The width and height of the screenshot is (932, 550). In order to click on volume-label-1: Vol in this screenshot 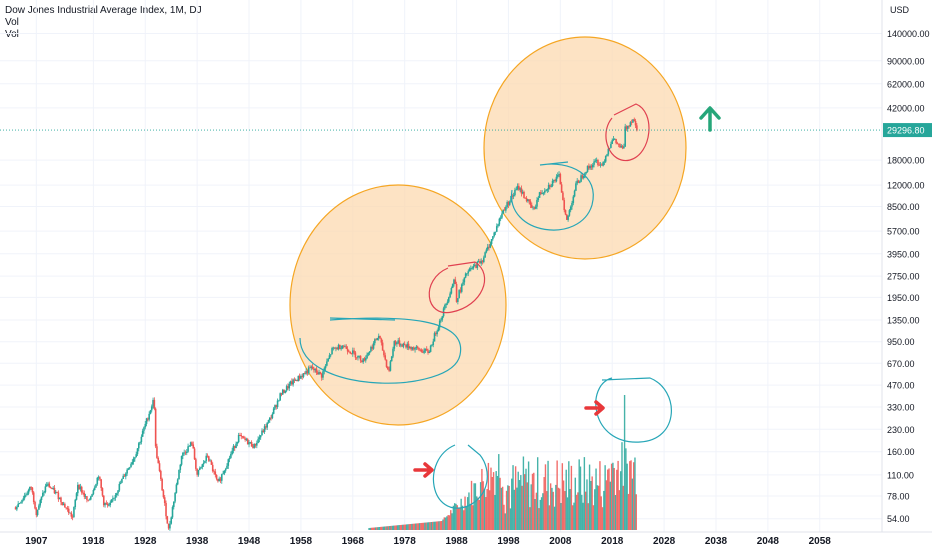, I will do `click(12, 22)`.